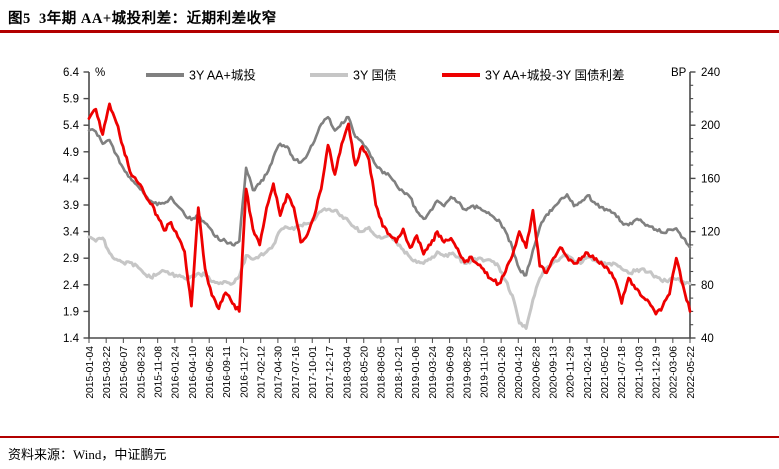  Describe the element at coordinates (553, 372) in the screenshot. I see `x-axis-tick-label: 2020-09-13` at that location.